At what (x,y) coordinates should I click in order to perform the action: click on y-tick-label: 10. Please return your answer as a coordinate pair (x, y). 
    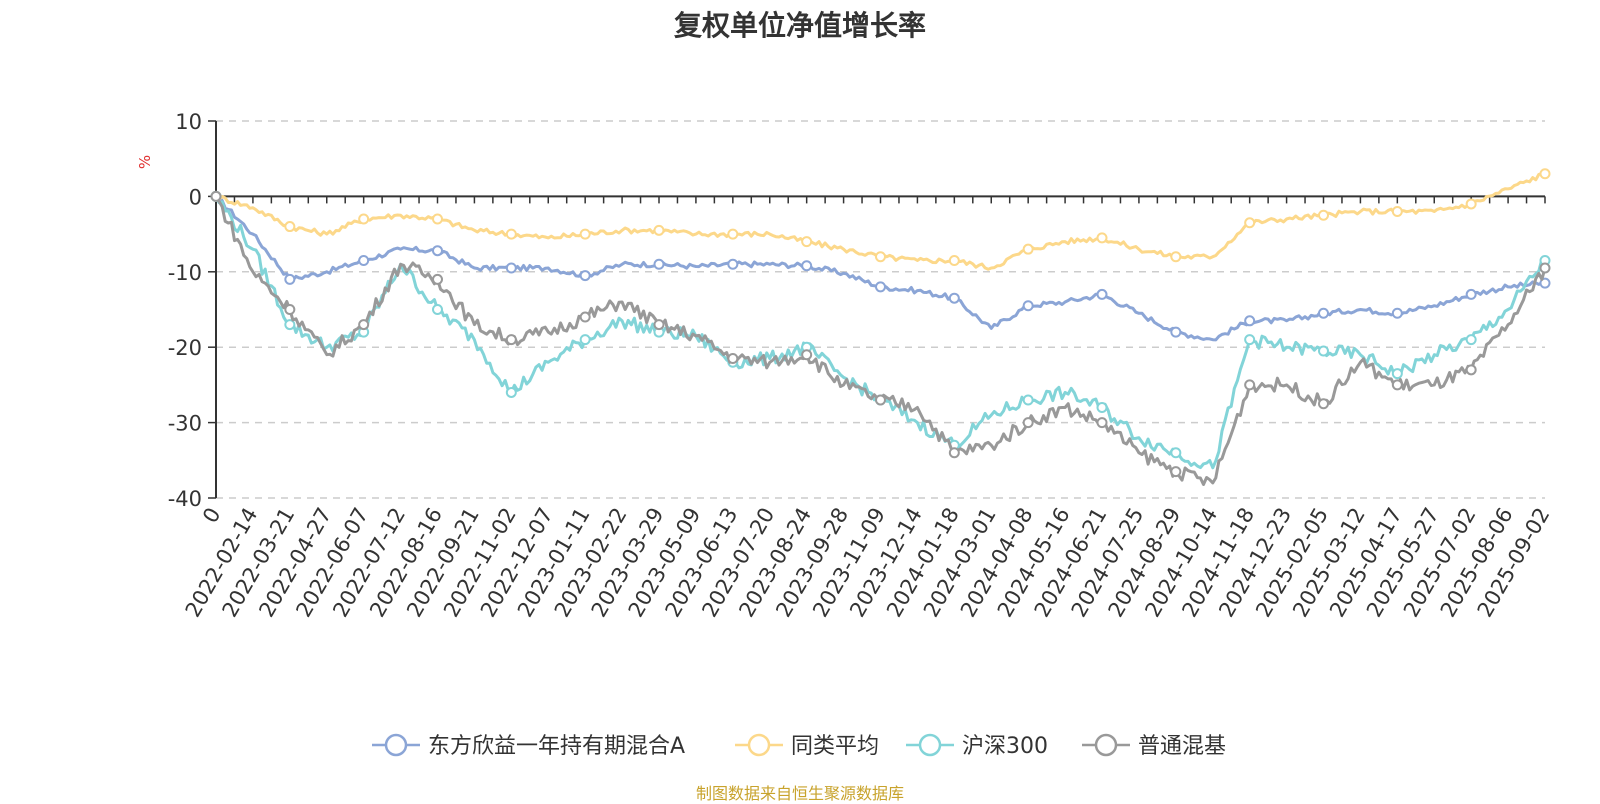
    Looking at the image, I should click on (188, 122).